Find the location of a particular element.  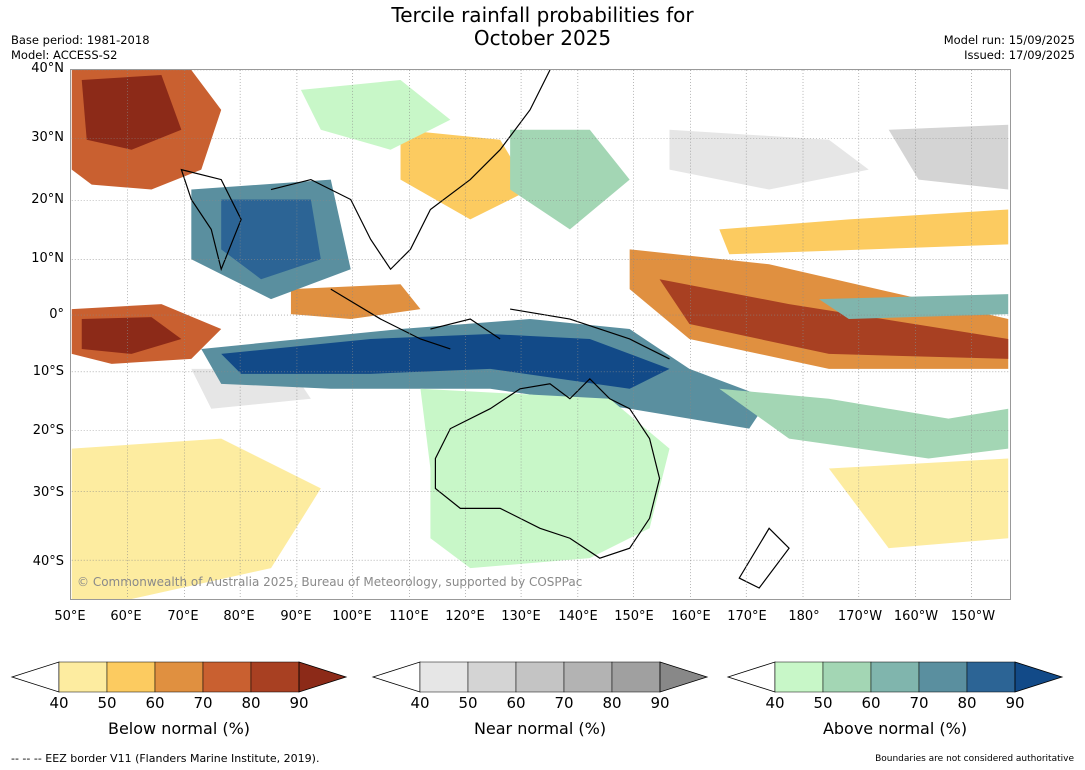

colorbar-label-near: Near normal (%) is located at coordinates (540, 728).